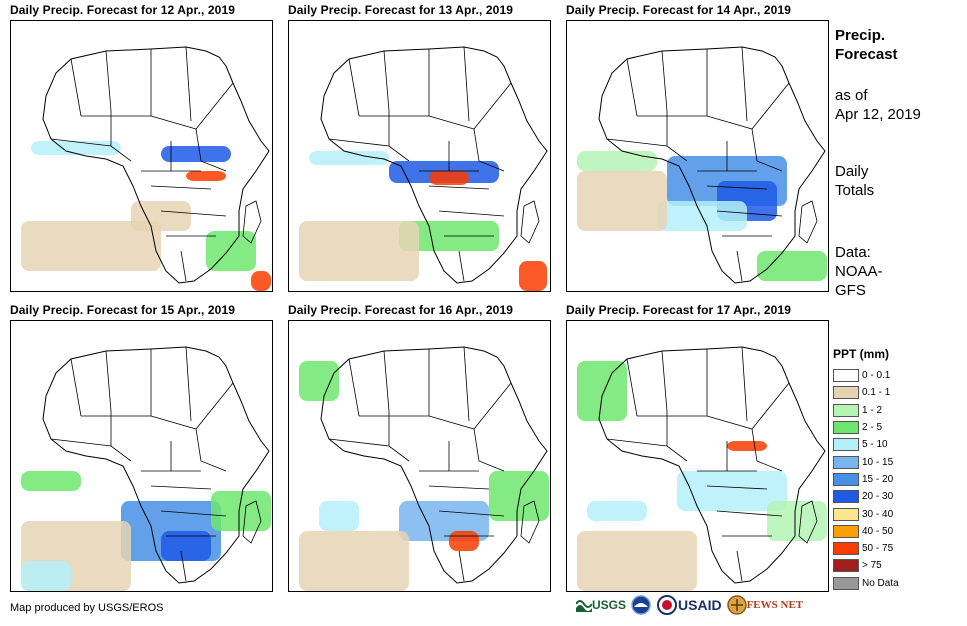 The height and width of the screenshot is (626, 967). What do you see at coordinates (689, 605) in the screenshot?
I see `agency-logos: USGS USAID FEWS NET` at bounding box center [689, 605].